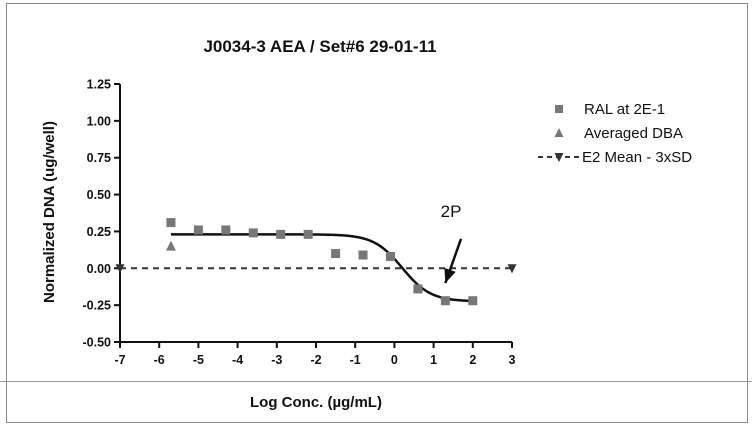 The width and height of the screenshot is (752, 425). Describe the element at coordinates (316, 402) in the screenshot. I see `x-axis-label: Log Conc. (µg/mL)` at that location.